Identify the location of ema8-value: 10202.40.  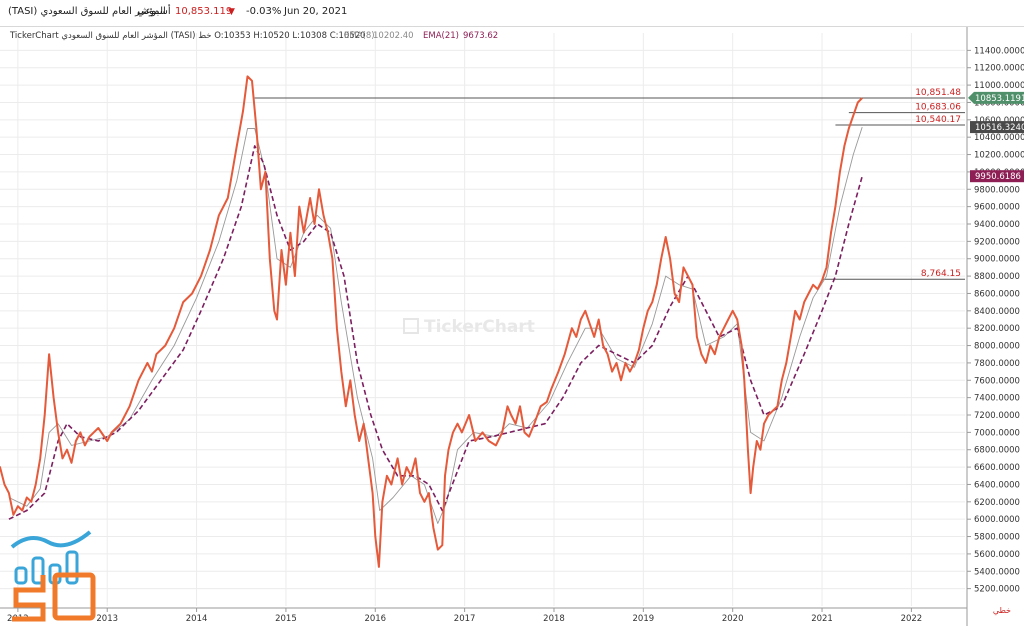
(393, 36).